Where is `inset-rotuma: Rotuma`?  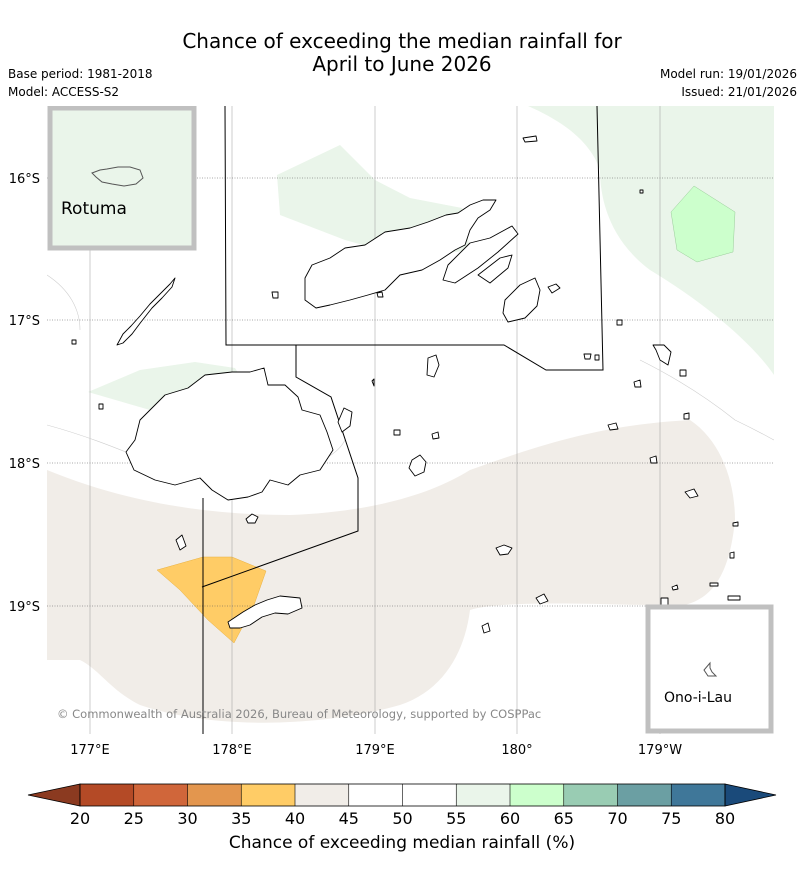 inset-rotuma: Rotuma is located at coordinates (122, 178).